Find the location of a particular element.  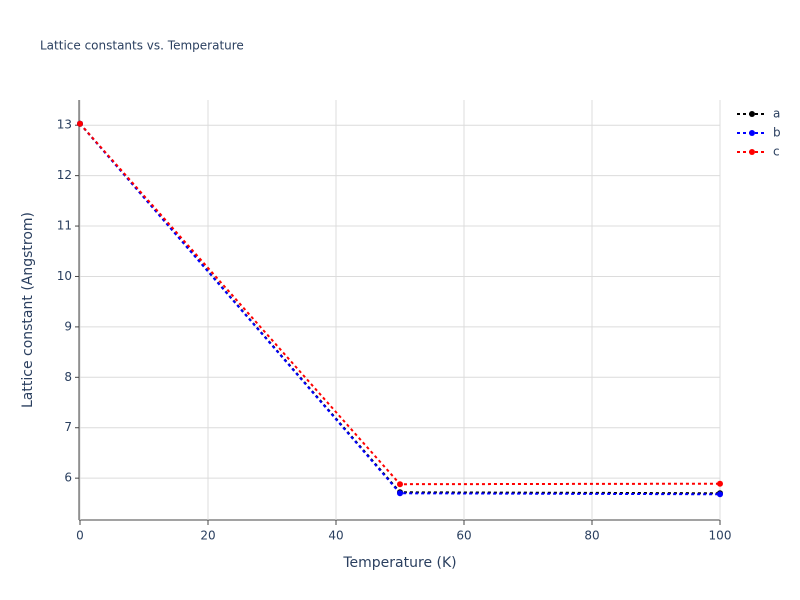

x-tick-label: 20 is located at coordinates (207, 536).